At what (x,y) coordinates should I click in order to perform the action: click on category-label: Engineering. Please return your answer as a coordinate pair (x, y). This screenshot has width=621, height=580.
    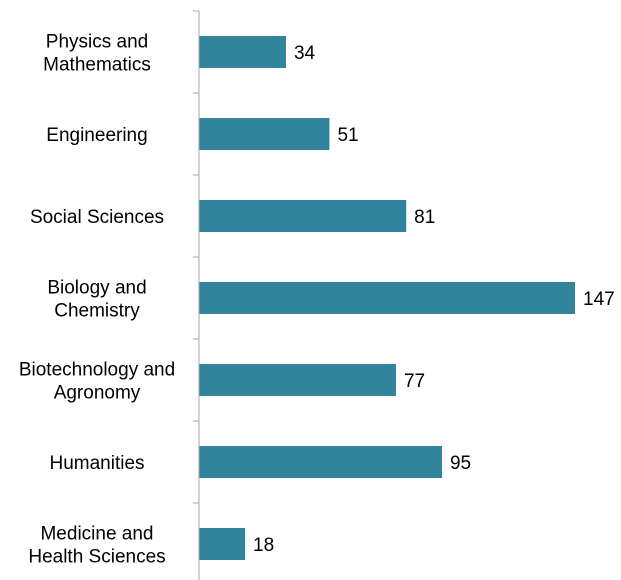
    Looking at the image, I should click on (96, 135).